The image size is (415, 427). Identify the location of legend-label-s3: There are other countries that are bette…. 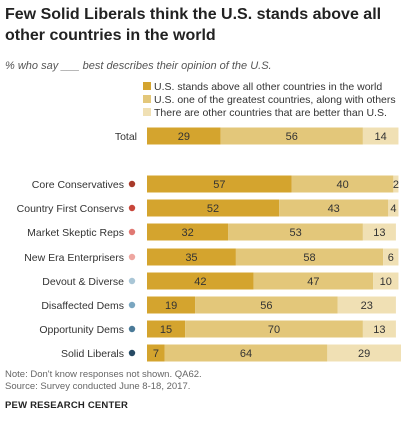
(270, 113).